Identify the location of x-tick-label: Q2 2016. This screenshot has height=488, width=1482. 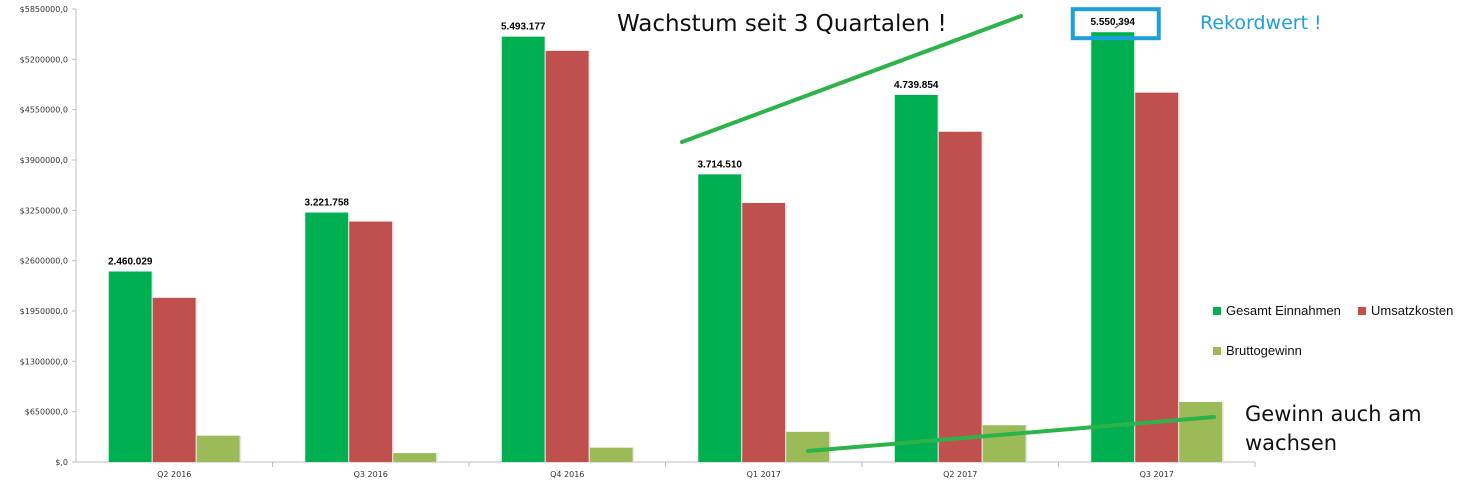
(174, 474).